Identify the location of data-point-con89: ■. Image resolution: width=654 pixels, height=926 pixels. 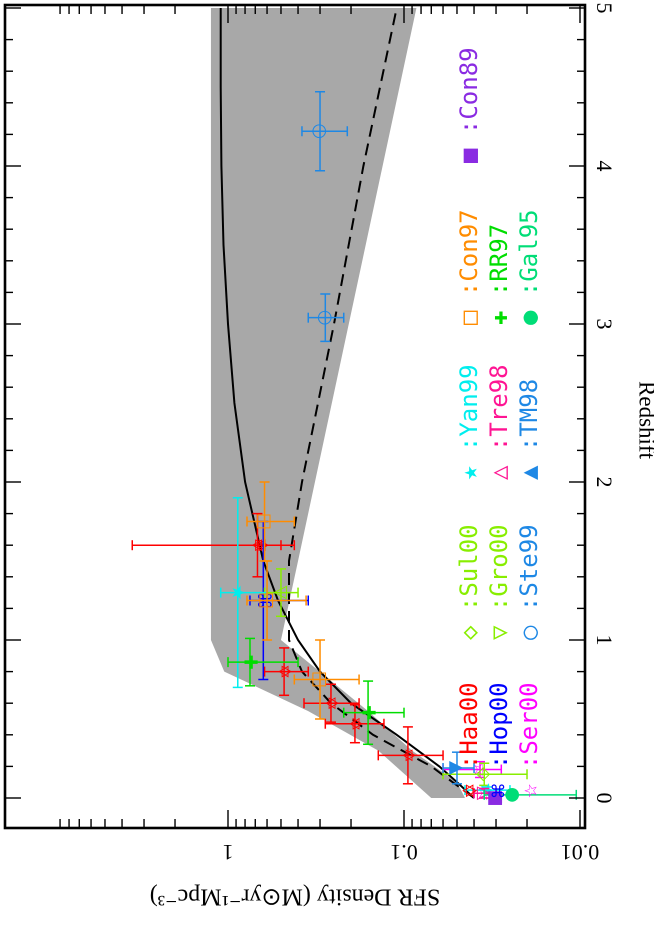
(496, 797).